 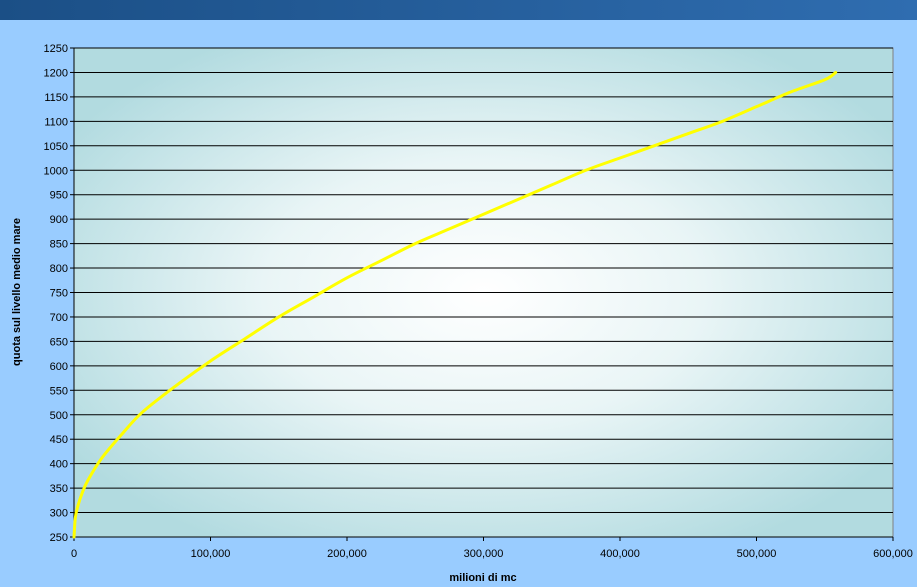 I want to click on y-tick-label: 400, so click(x=59, y=465).